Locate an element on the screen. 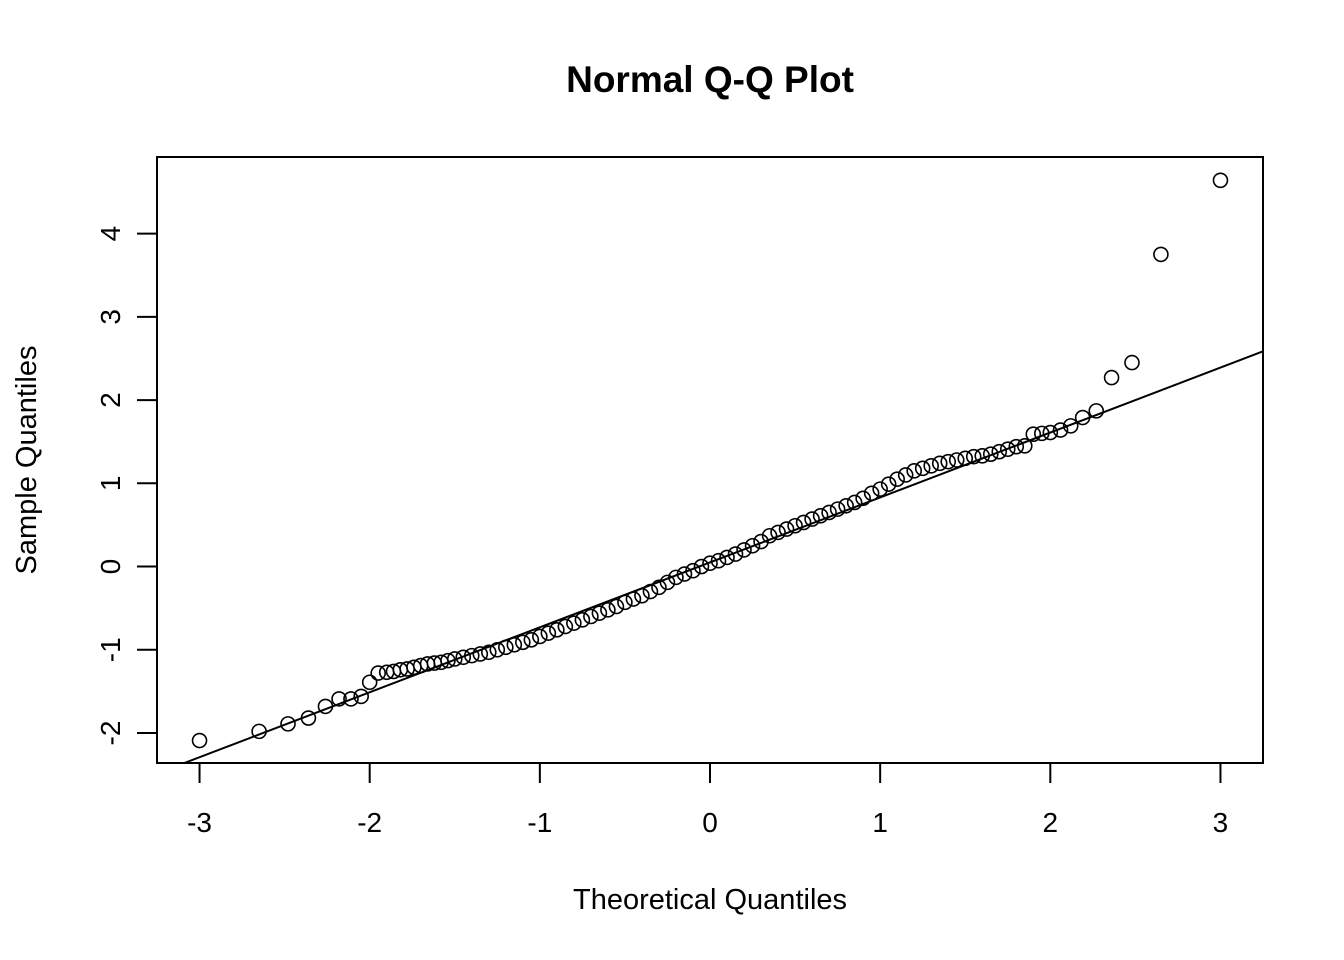  x-tick-label: 0 is located at coordinates (710, 822).